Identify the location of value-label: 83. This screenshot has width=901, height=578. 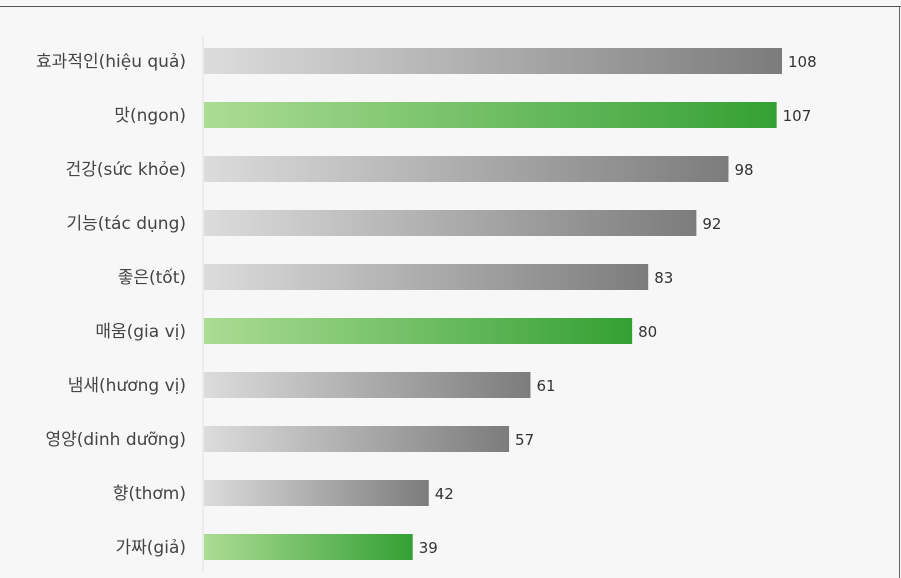
(663, 278).